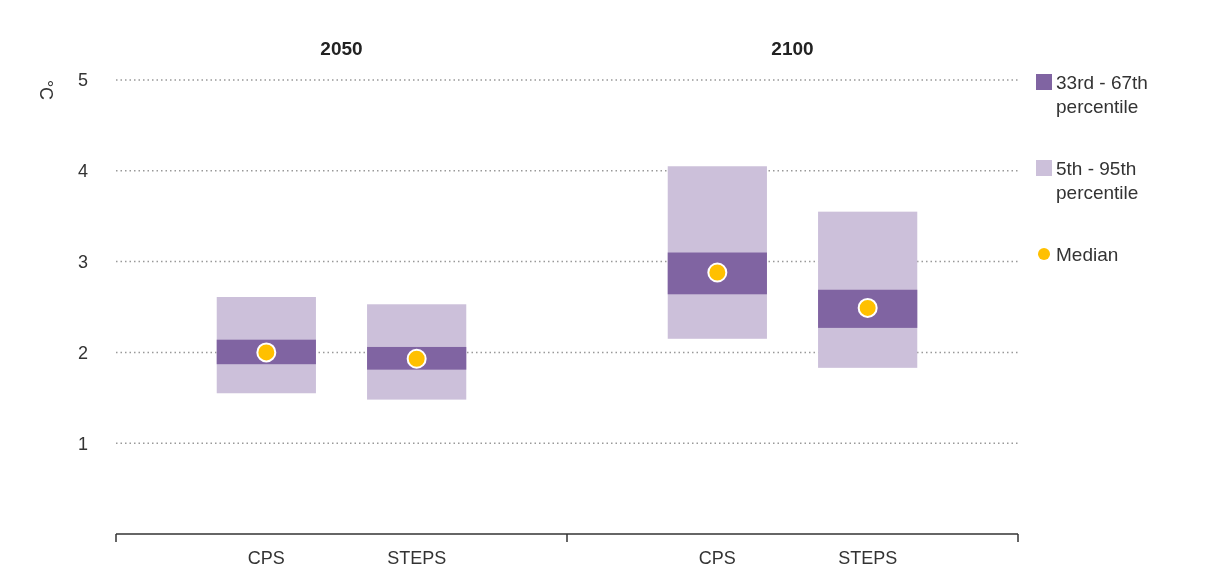 The image size is (1226, 571). What do you see at coordinates (792, 48) in the screenshot?
I see `text: 2100` at bounding box center [792, 48].